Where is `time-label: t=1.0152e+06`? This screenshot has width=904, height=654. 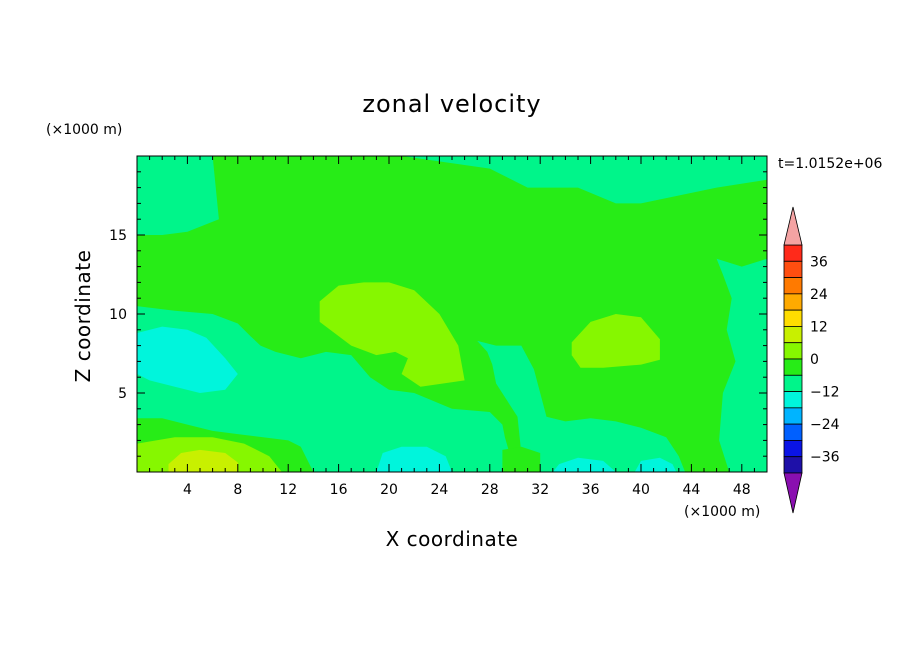 time-label: t=1.0152e+06 is located at coordinates (830, 164).